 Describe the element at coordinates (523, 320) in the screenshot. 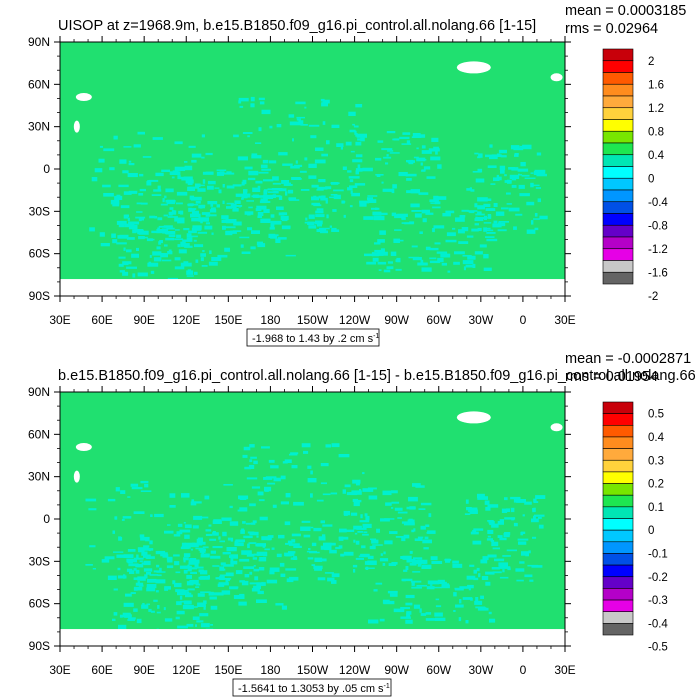

I see `x-tick-label: 0` at that location.